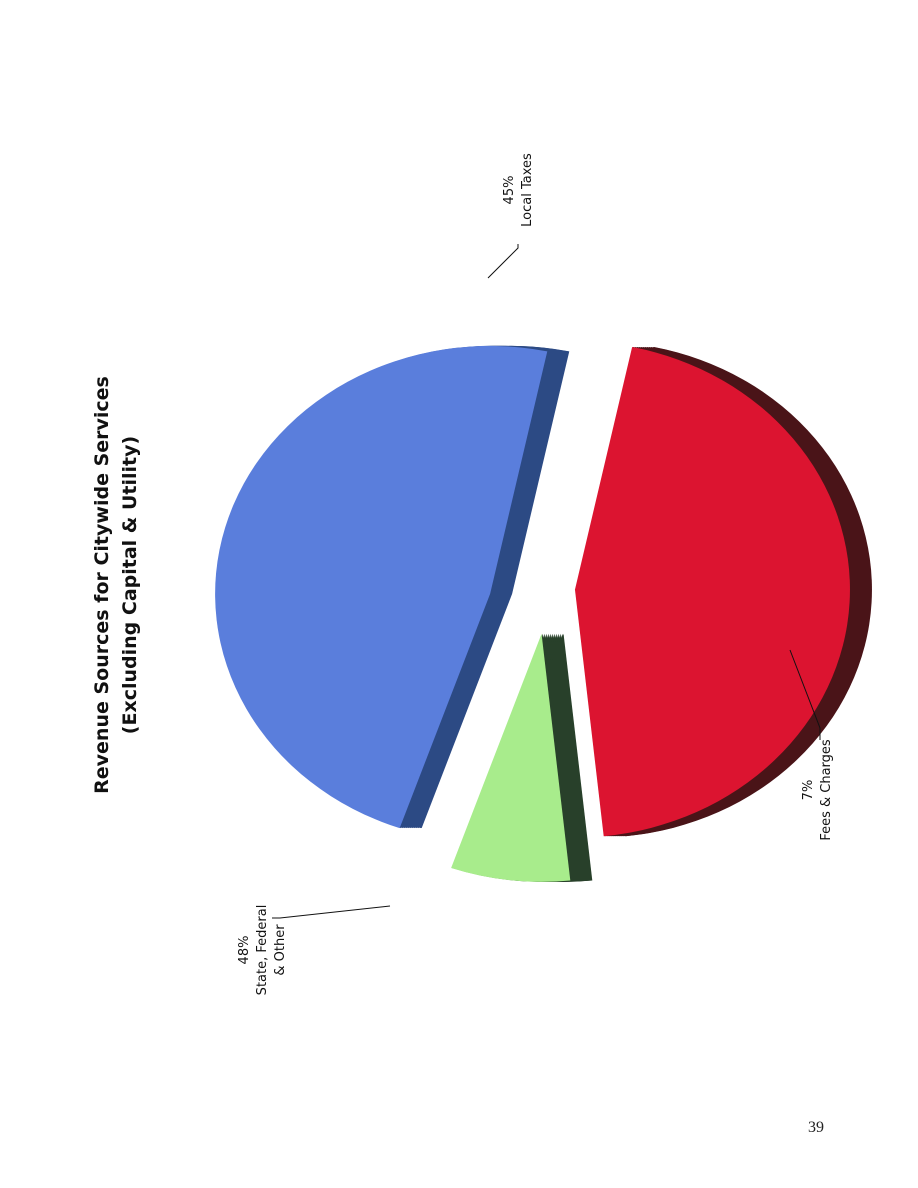  What do you see at coordinates (816, 1127) in the screenshot?
I see `page-number: 39` at bounding box center [816, 1127].